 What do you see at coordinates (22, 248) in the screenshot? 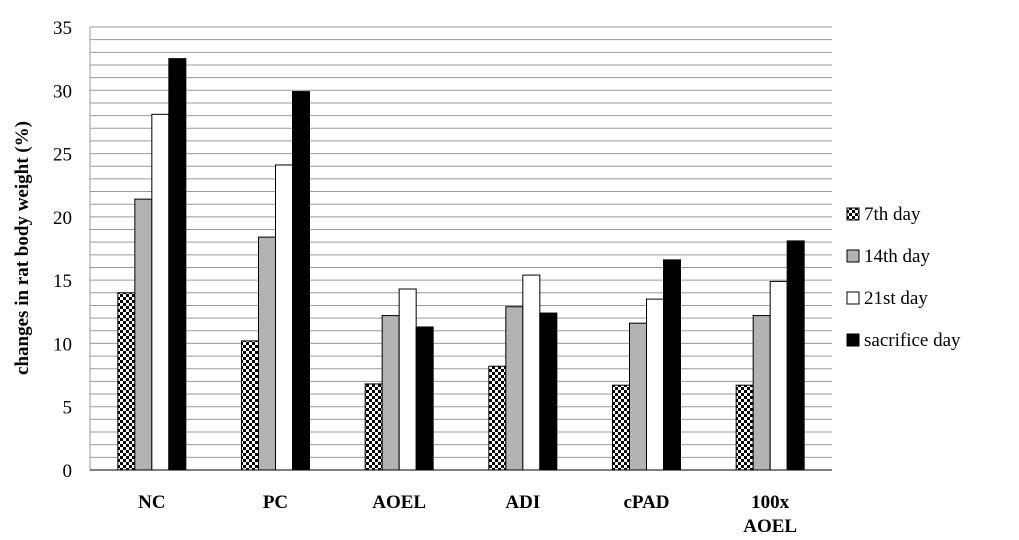
I see `y-axis-title: changes in rat body weight (%)` at bounding box center [22, 248].